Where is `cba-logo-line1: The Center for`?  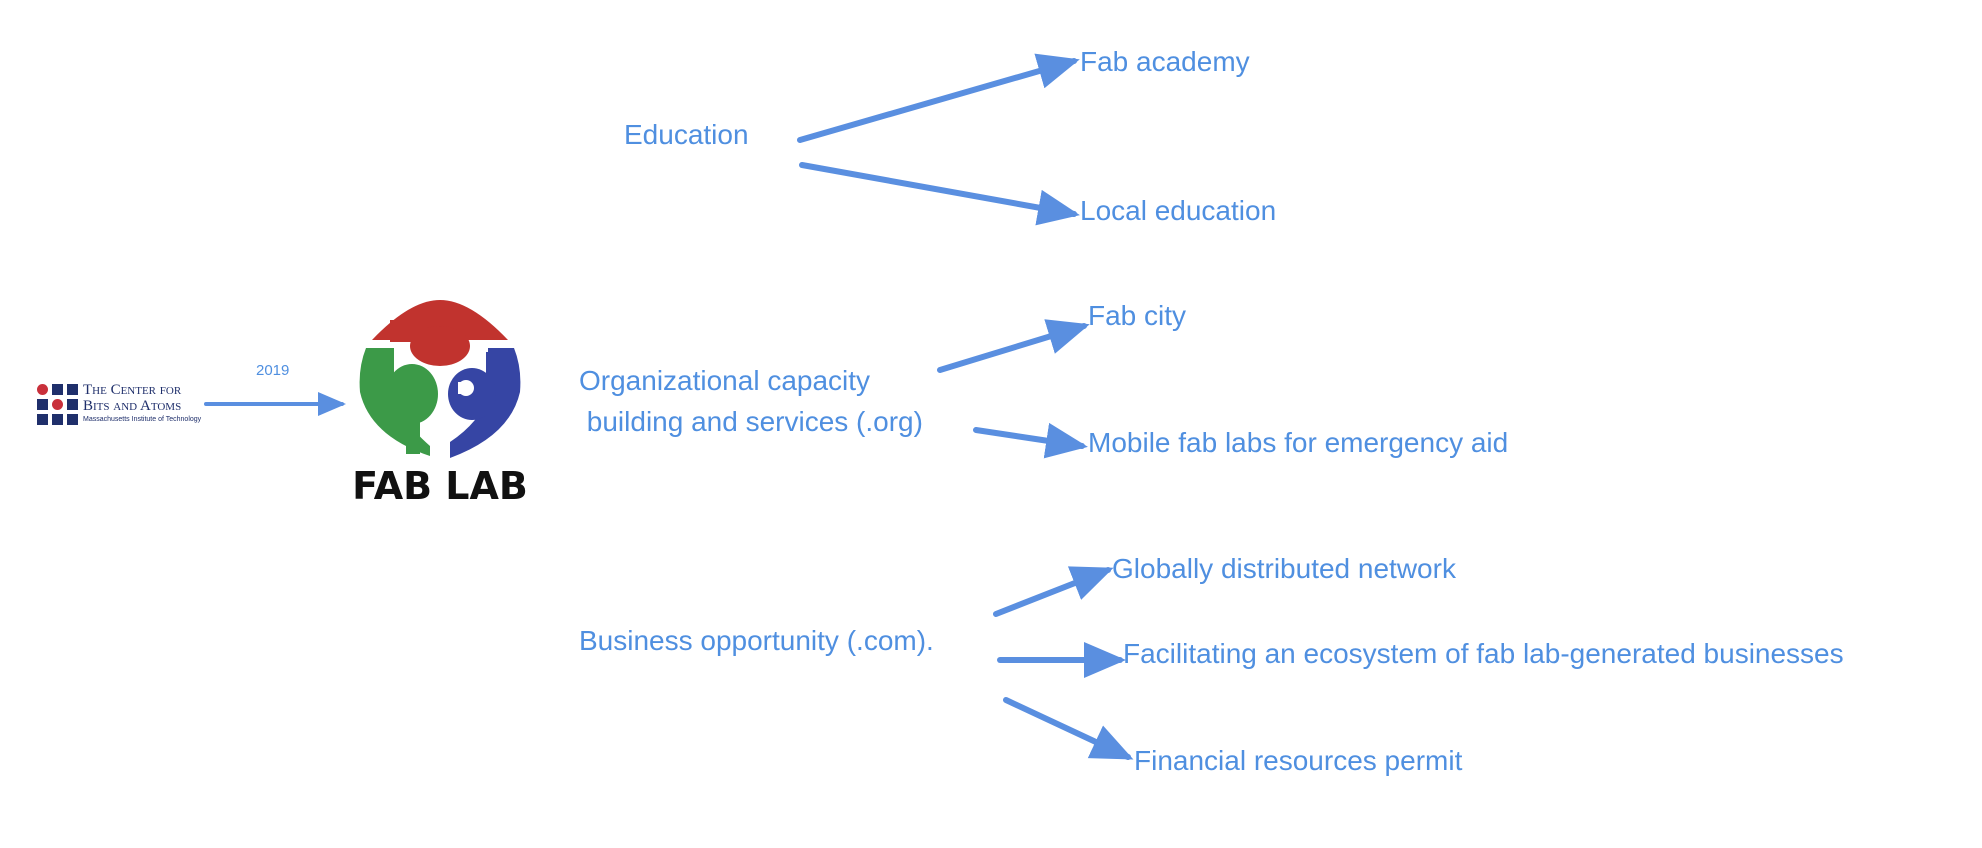 cba-logo-line1: The Center for is located at coordinates (132, 390).